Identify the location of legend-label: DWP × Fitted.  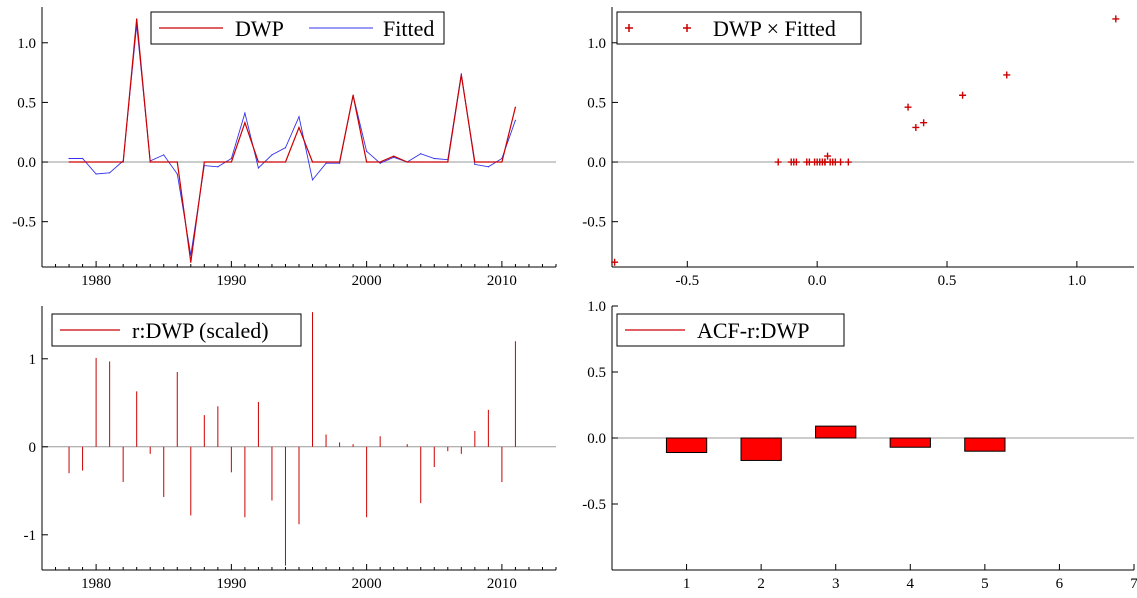
(774, 28).